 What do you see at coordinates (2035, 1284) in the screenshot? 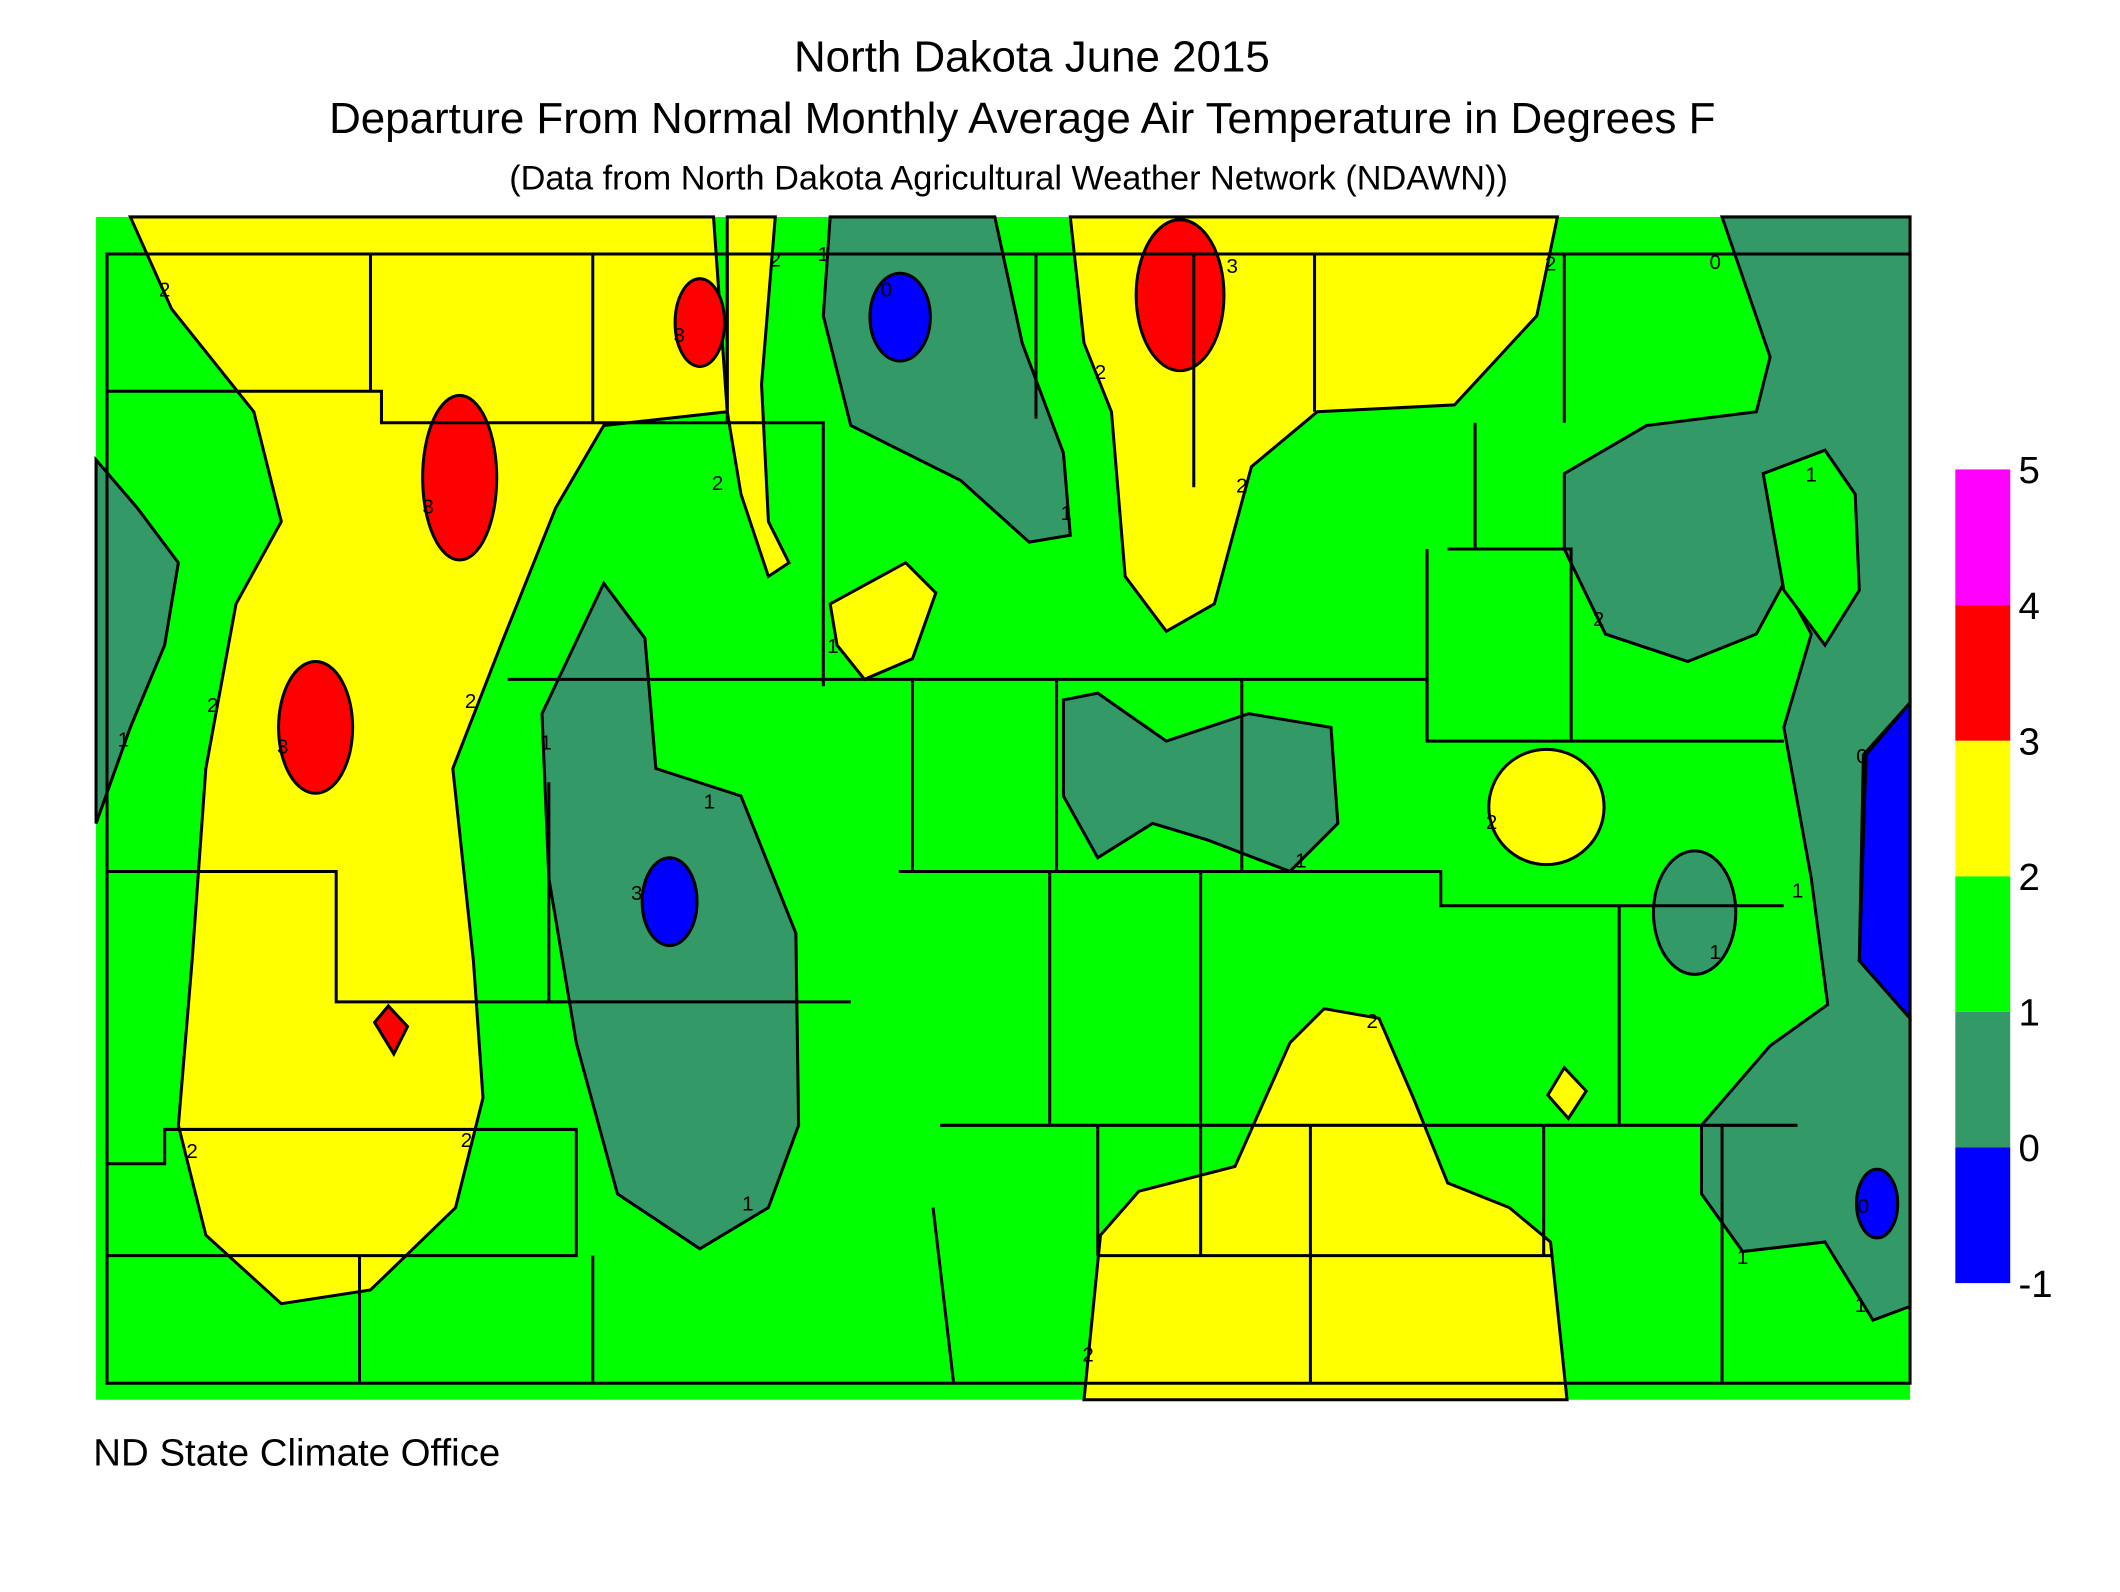
I see `legend-tick-label: -1` at bounding box center [2035, 1284].